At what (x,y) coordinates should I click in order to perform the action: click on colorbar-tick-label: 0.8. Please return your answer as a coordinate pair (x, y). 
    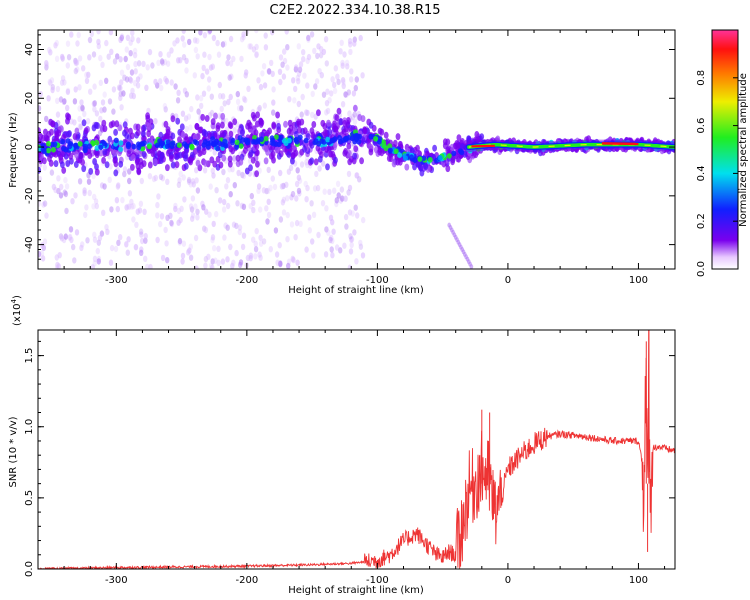
    Looking at the image, I should click on (701, 78).